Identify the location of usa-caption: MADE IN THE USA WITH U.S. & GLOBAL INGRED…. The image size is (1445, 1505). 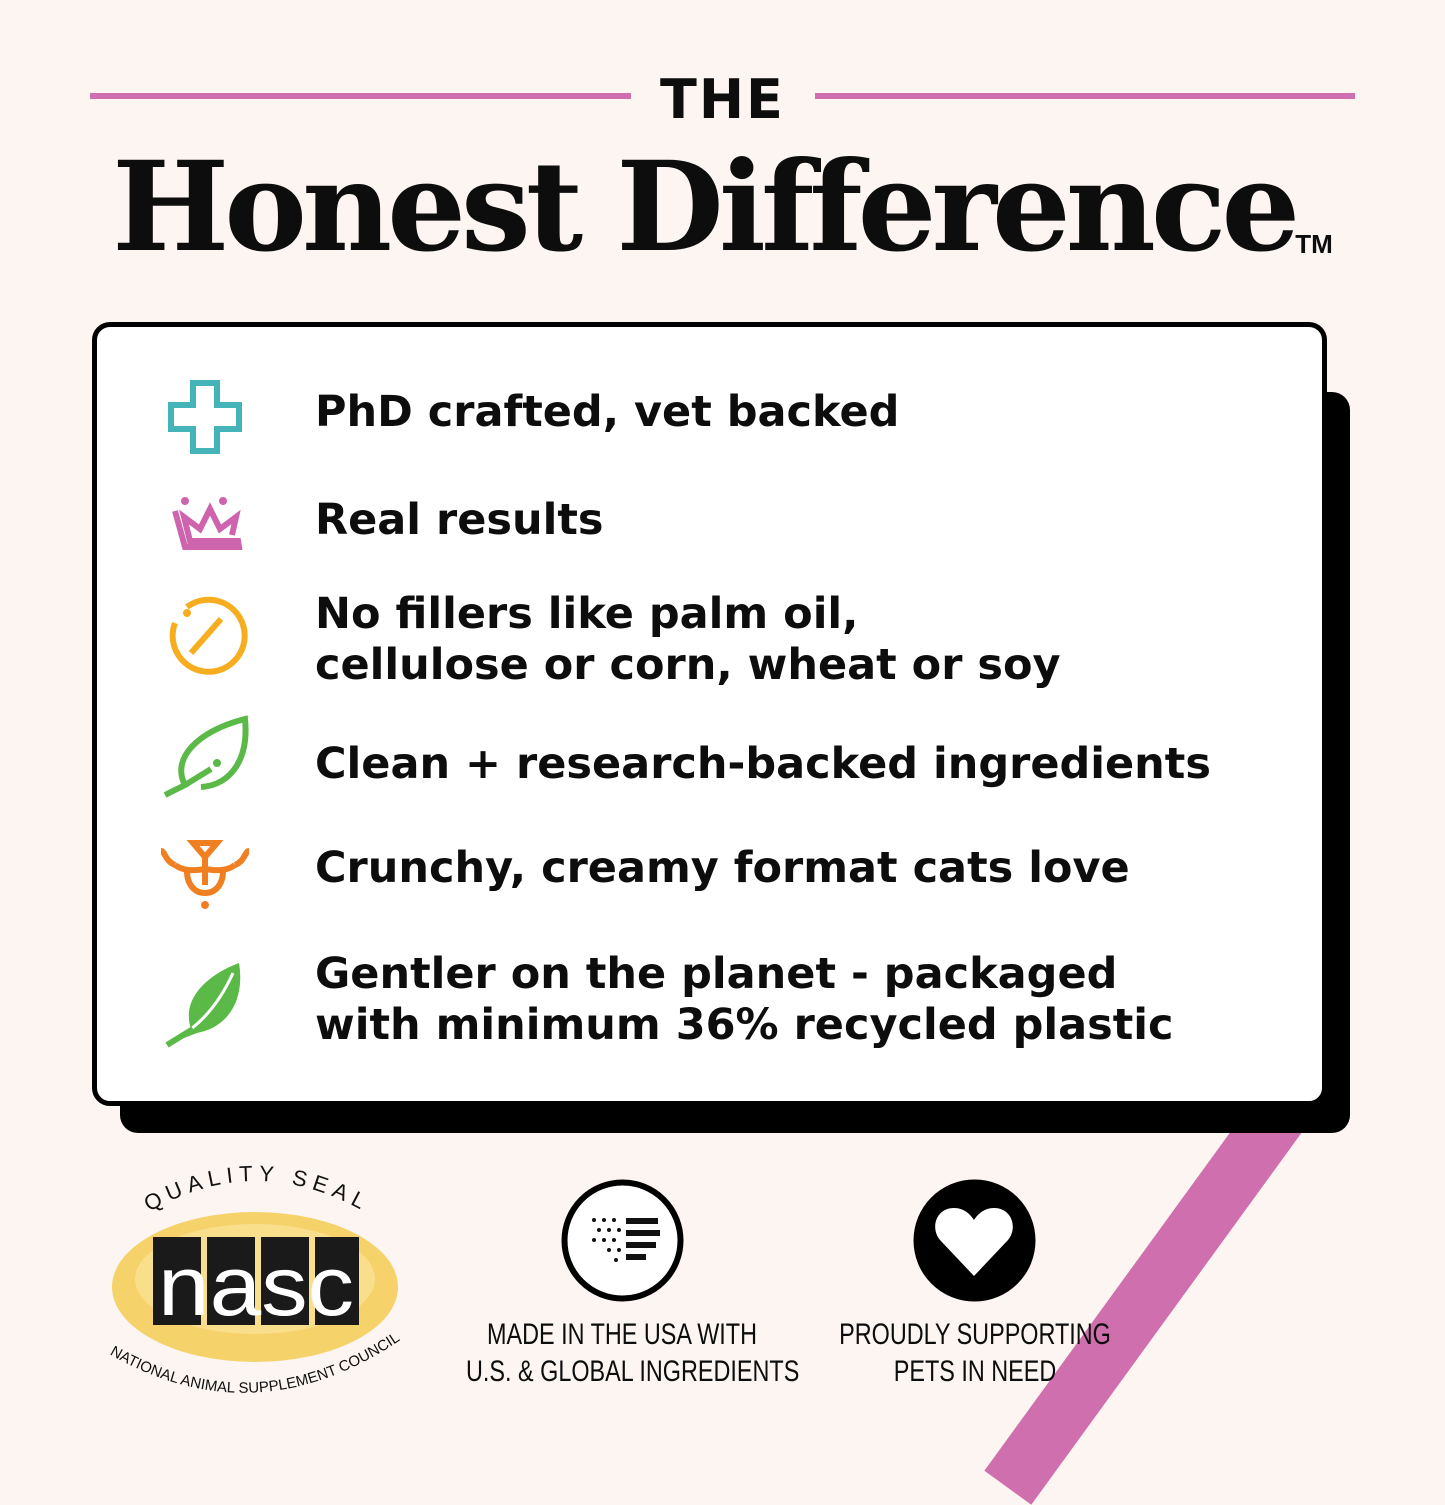
(633, 1353).